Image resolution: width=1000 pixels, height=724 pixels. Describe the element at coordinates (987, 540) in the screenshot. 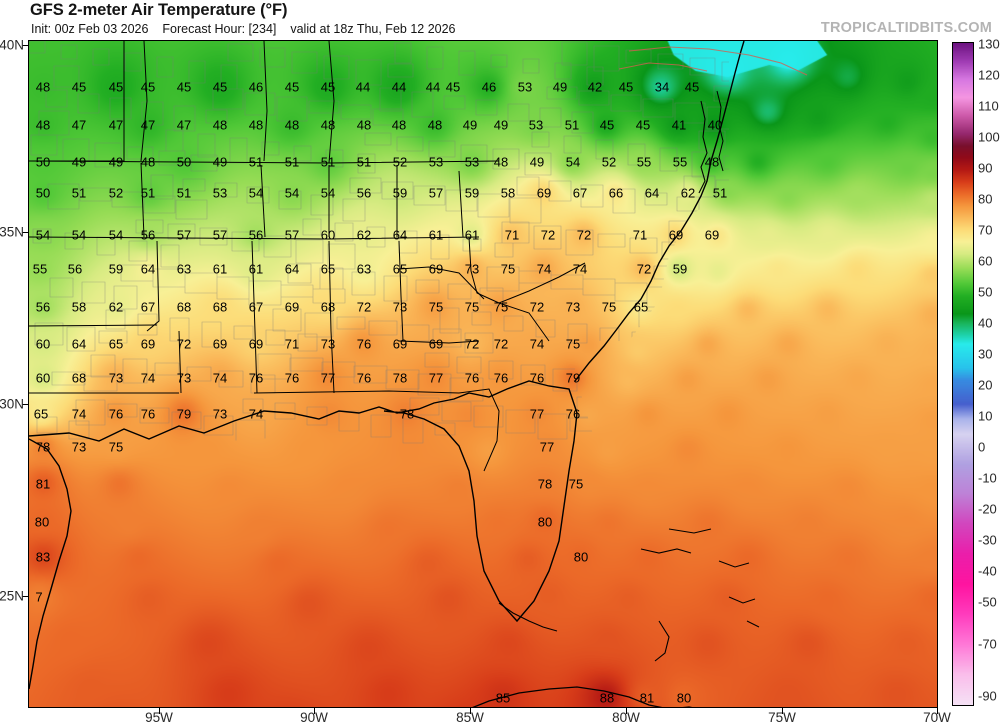

I see `colorbar-tick-label: -30` at that location.